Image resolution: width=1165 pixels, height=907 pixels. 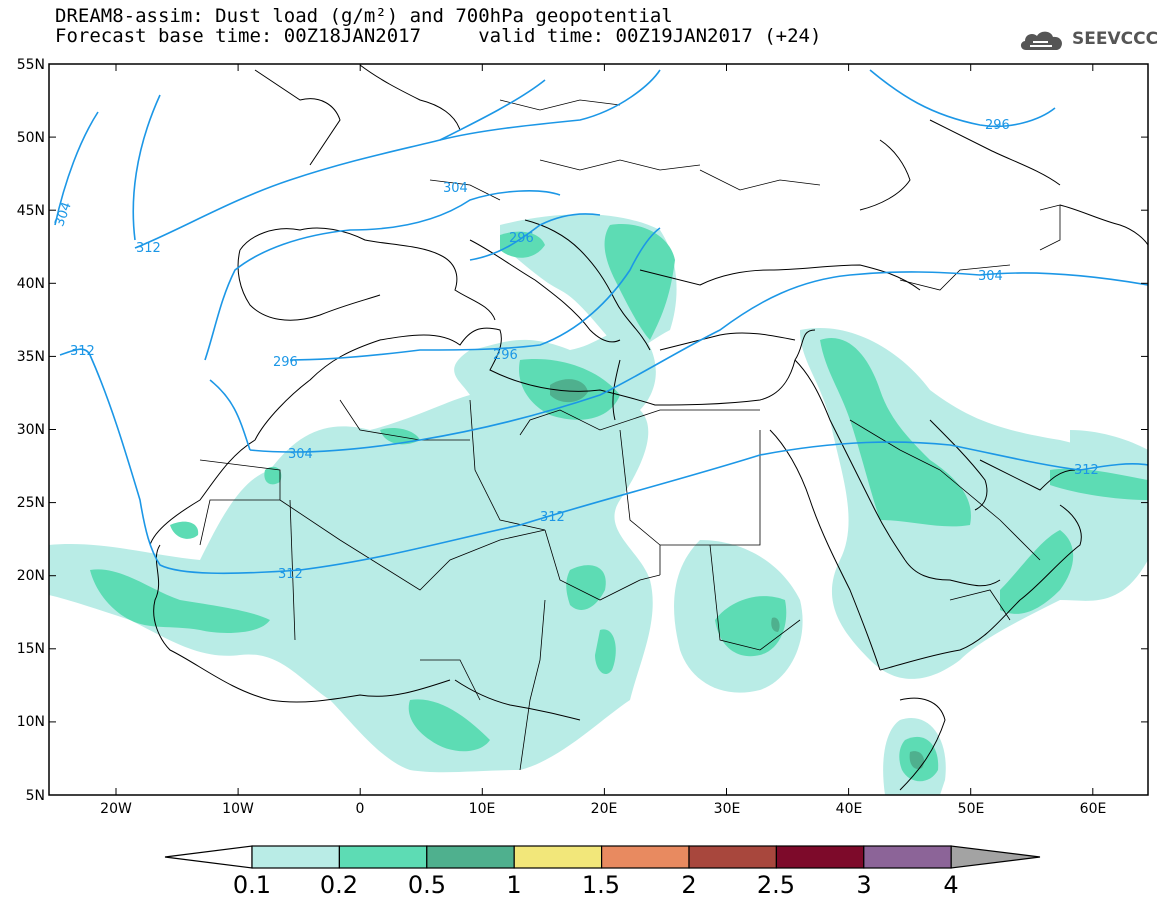 I want to click on colorbar-tick-label: 2.5, so click(x=776, y=885).